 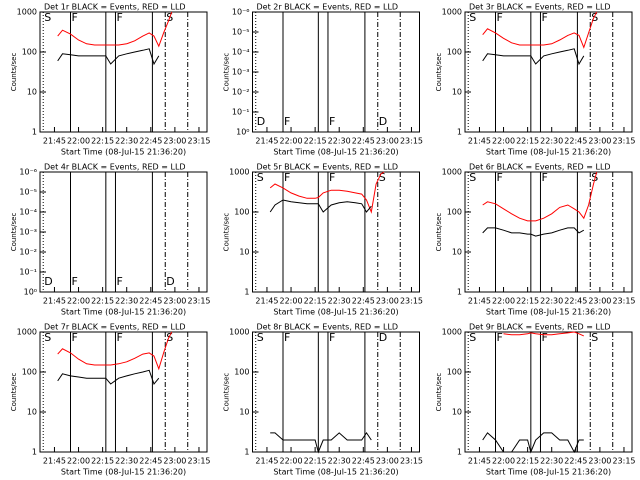 What do you see at coordinates (540, 7) in the screenshot?
I see `chart-title: Det 3r BLACK = Events, RED = LLD` at bounding box center [540, 7].